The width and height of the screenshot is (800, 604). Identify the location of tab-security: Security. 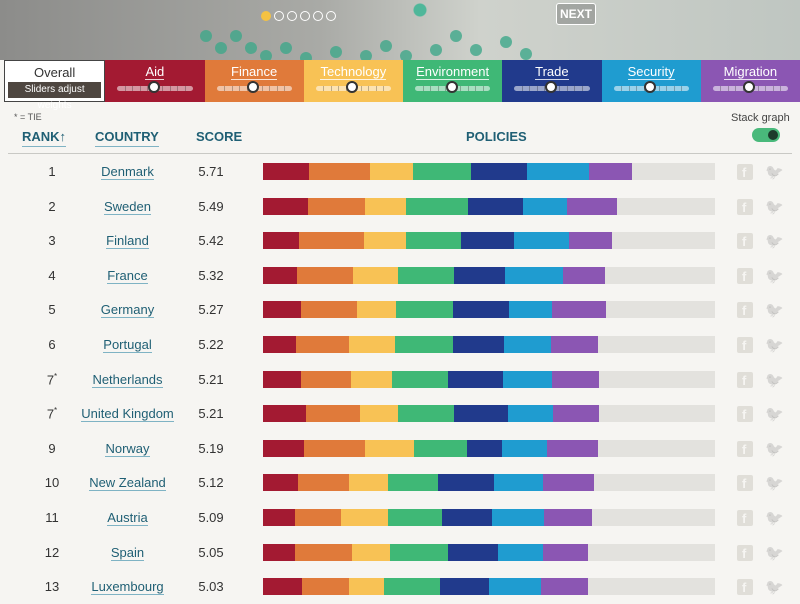
(651, 81).